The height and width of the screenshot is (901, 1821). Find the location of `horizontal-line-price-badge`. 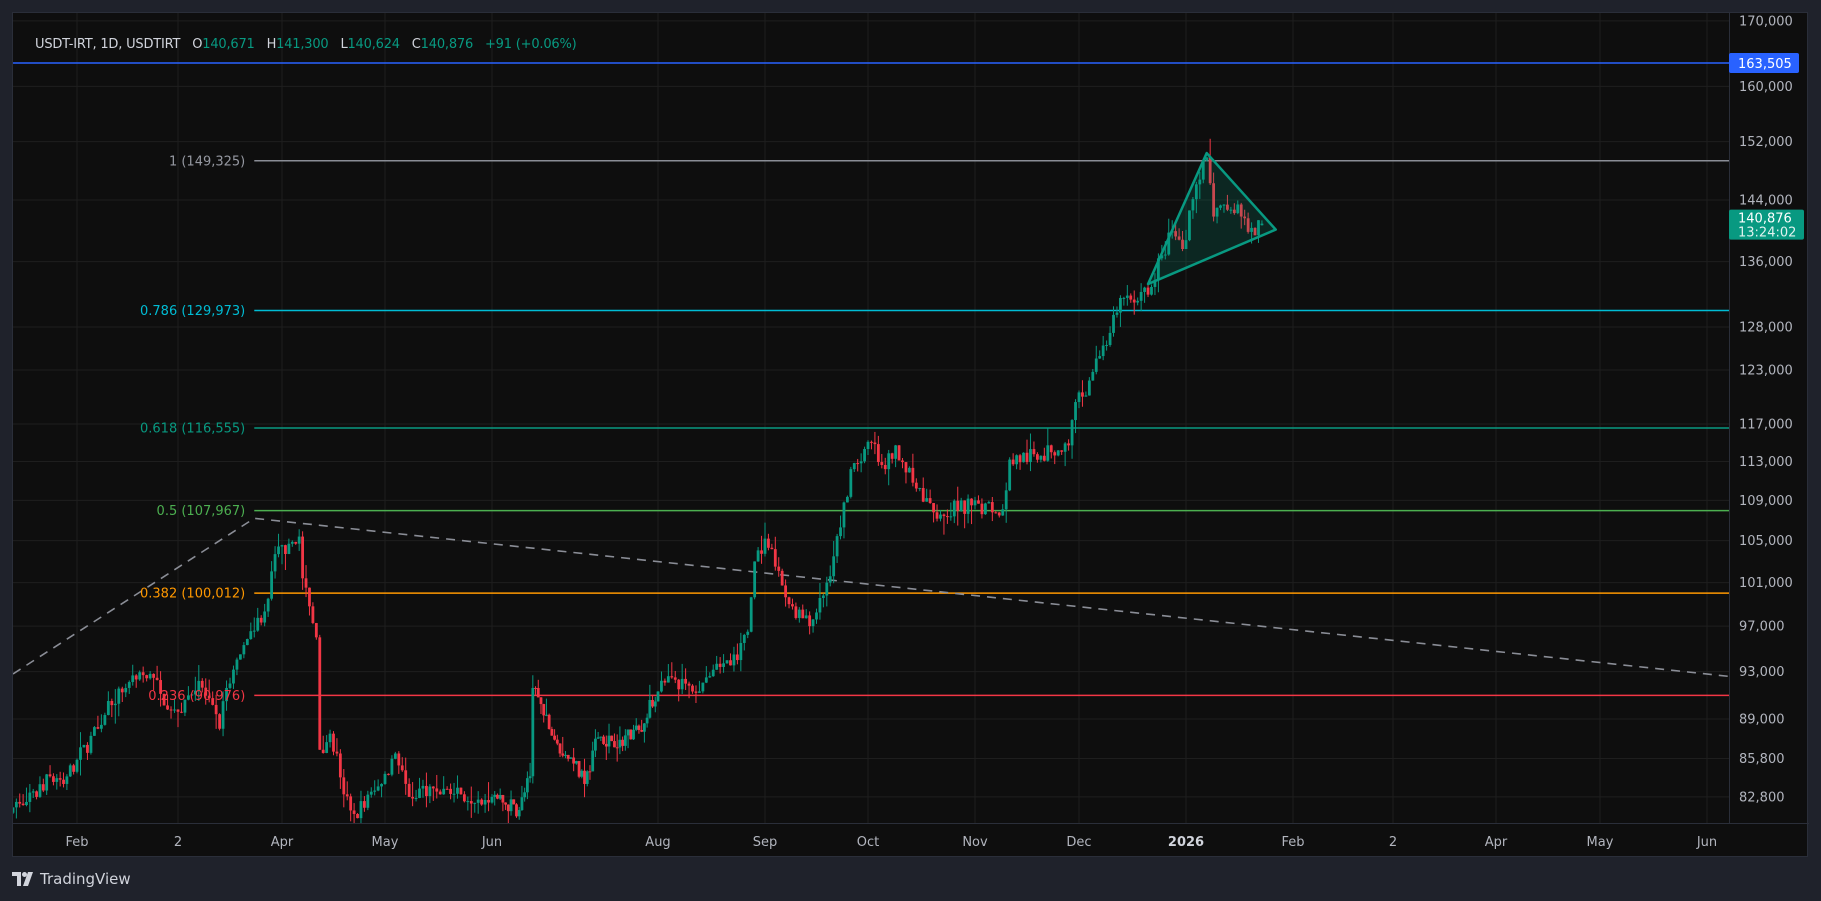

horizontal-line-price-badge is located at coordinates (1764, 62).